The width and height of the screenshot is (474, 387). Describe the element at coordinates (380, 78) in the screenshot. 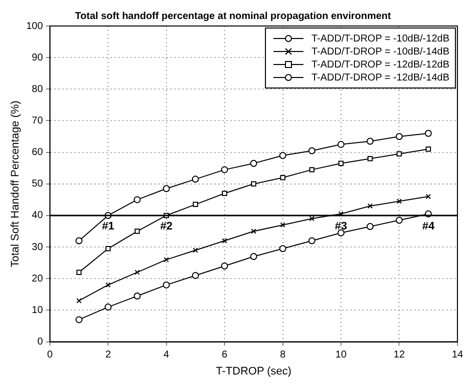

I see `legend-label: T-ADD/T-DROP = -12dB/-14dB` at that location.